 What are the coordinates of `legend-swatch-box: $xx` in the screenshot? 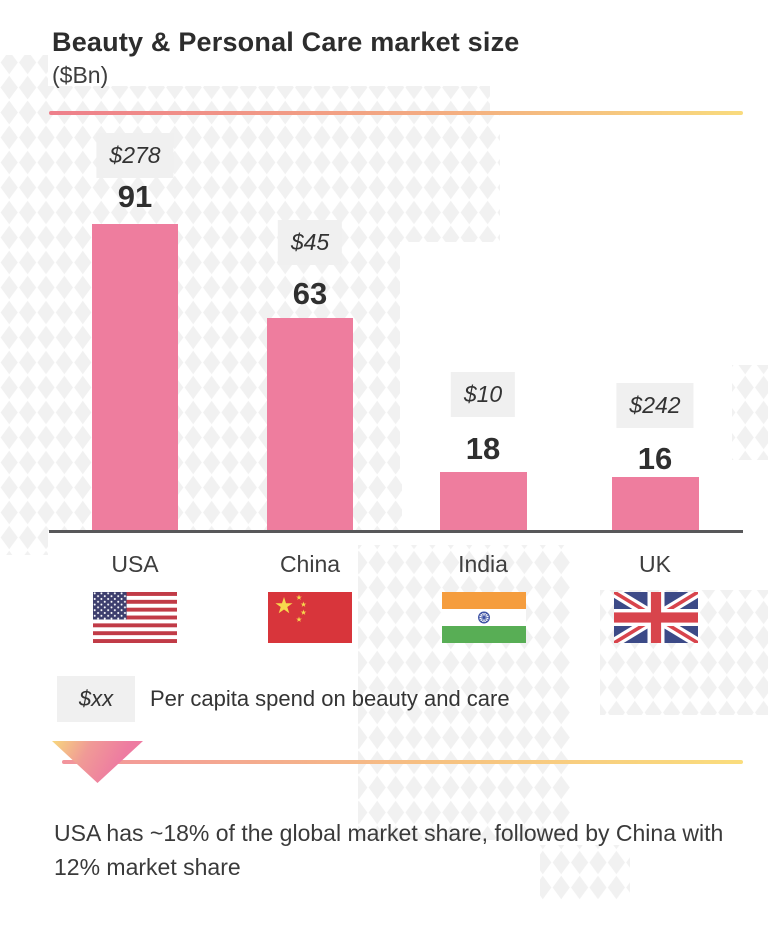 It's located at (96, 699).